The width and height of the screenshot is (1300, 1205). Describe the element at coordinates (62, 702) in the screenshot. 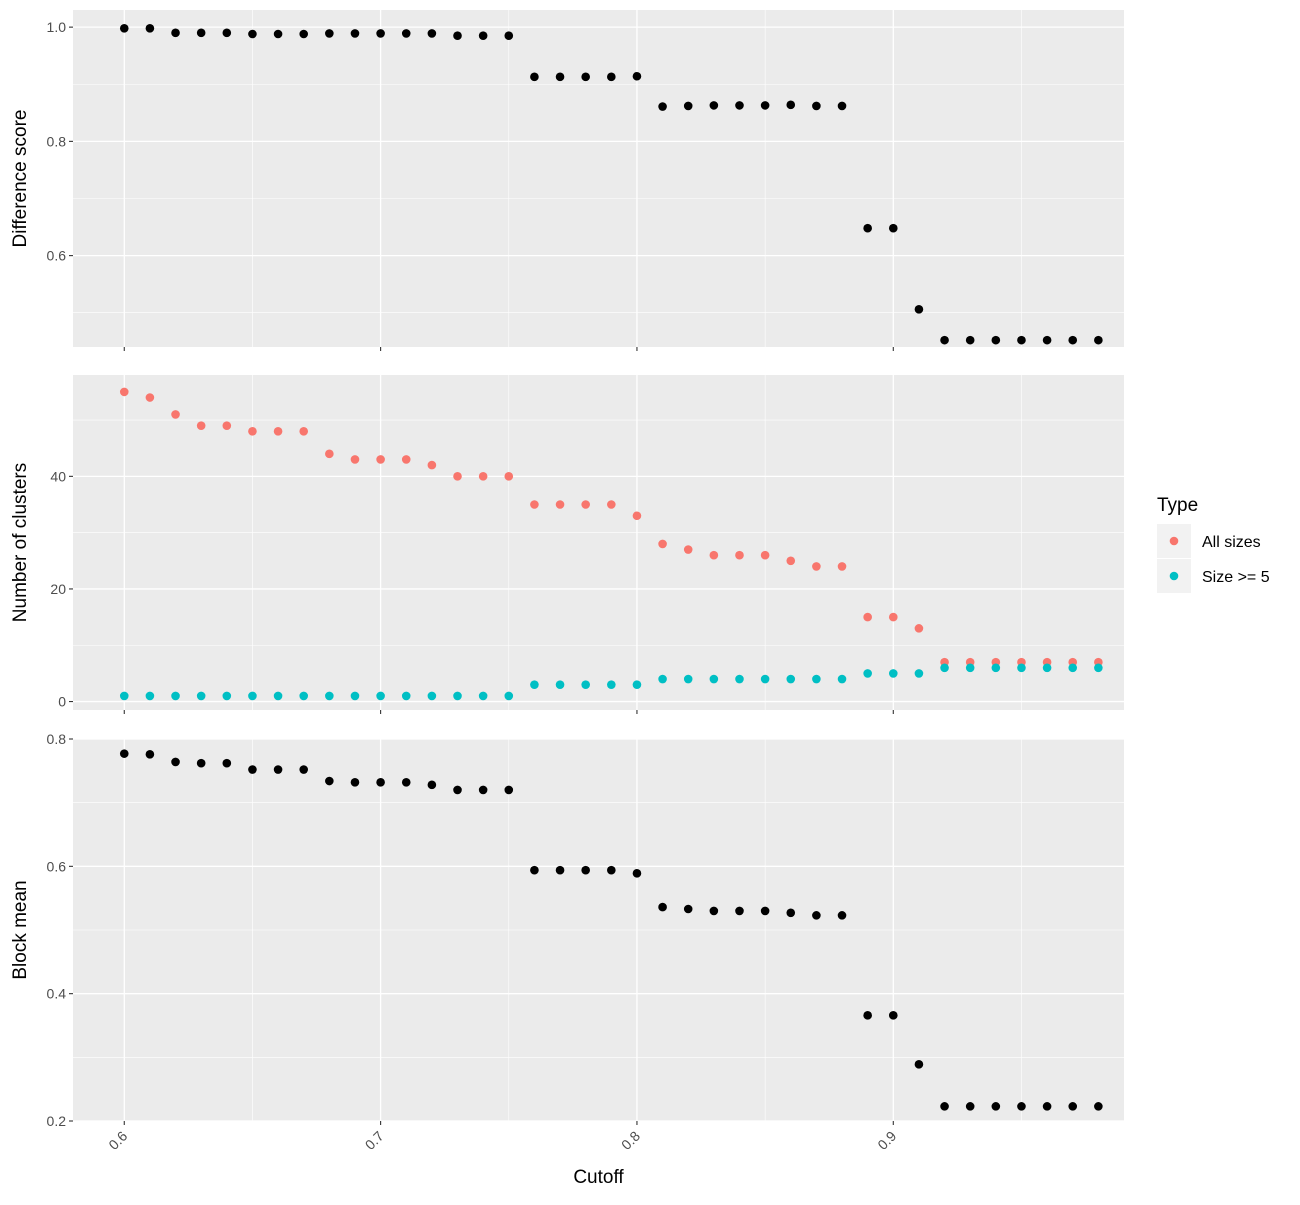

I see `y-tick-label: 0` at that location.